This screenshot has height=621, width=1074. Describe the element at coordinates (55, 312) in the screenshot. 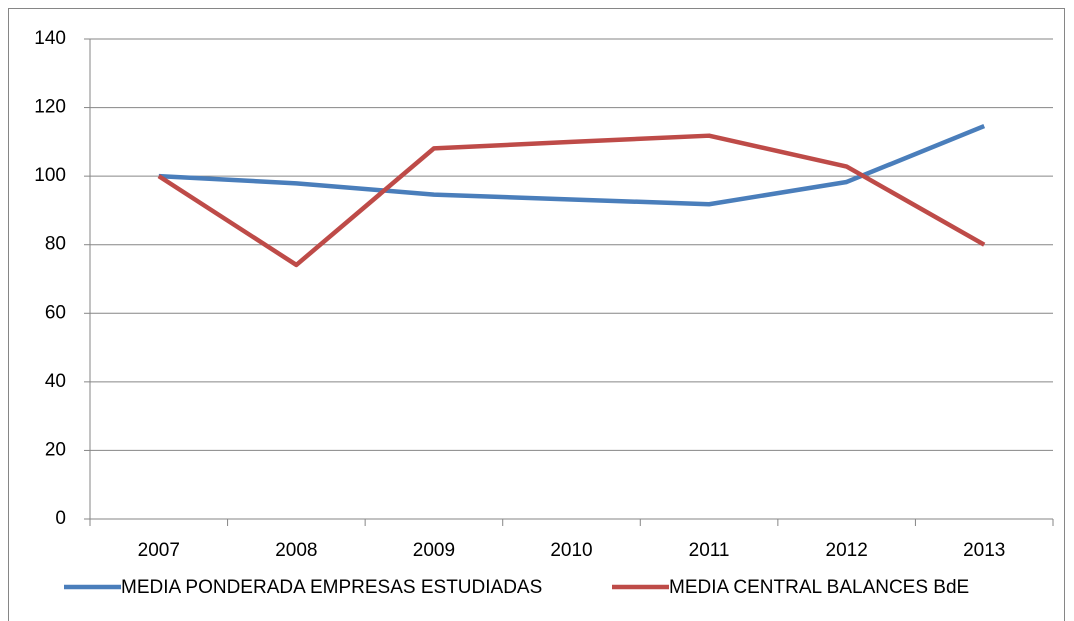

I see `y-tick-label: 60` at that location.